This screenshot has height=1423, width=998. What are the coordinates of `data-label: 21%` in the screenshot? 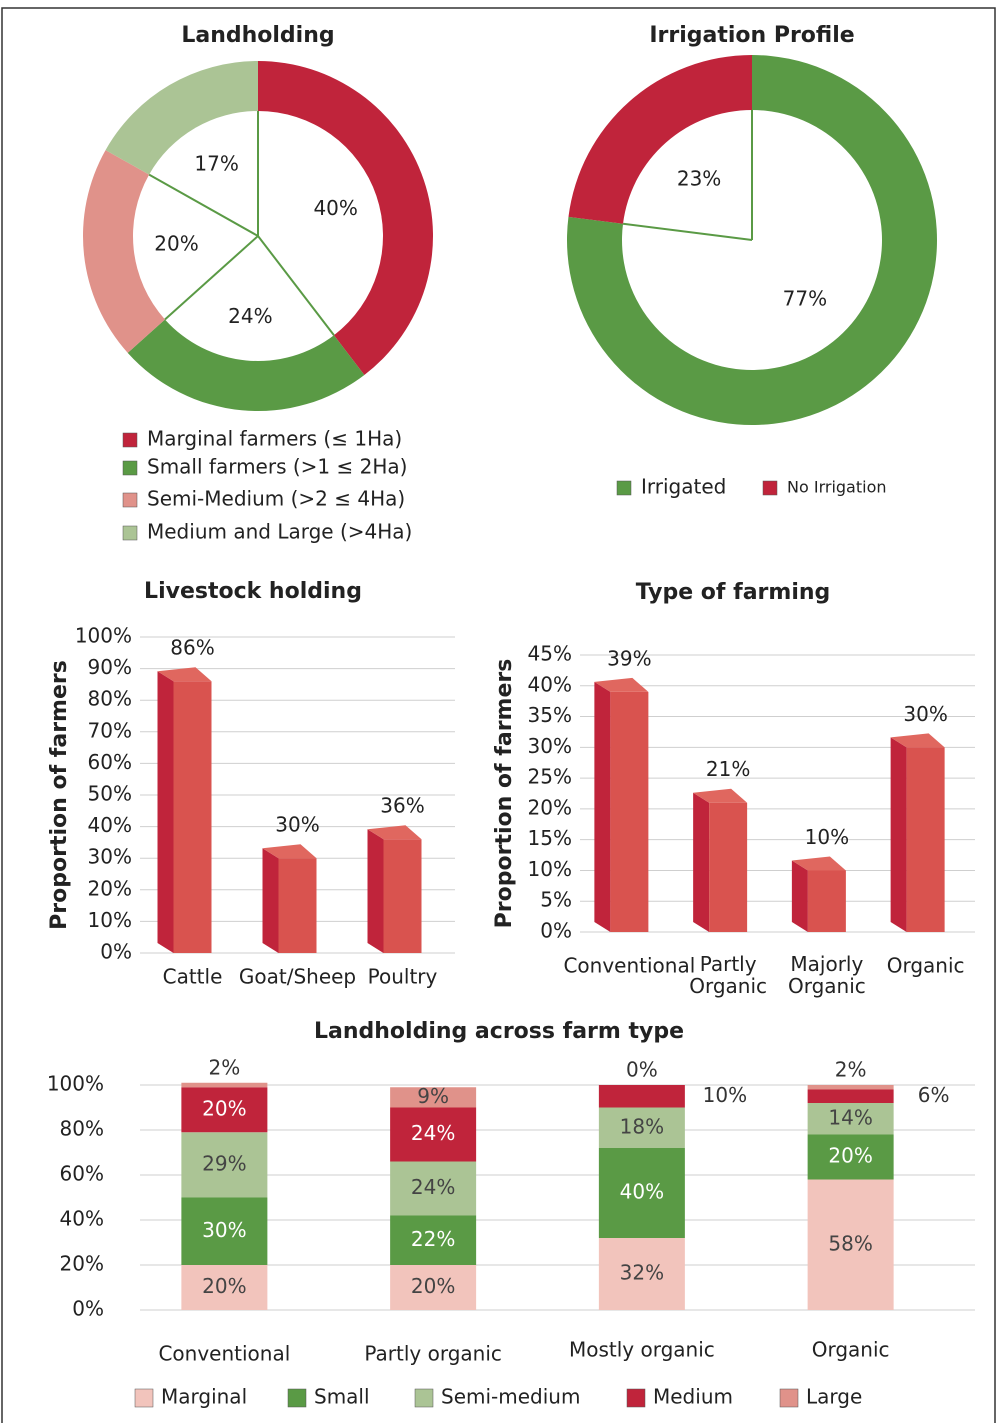 It's located at (728, 769).